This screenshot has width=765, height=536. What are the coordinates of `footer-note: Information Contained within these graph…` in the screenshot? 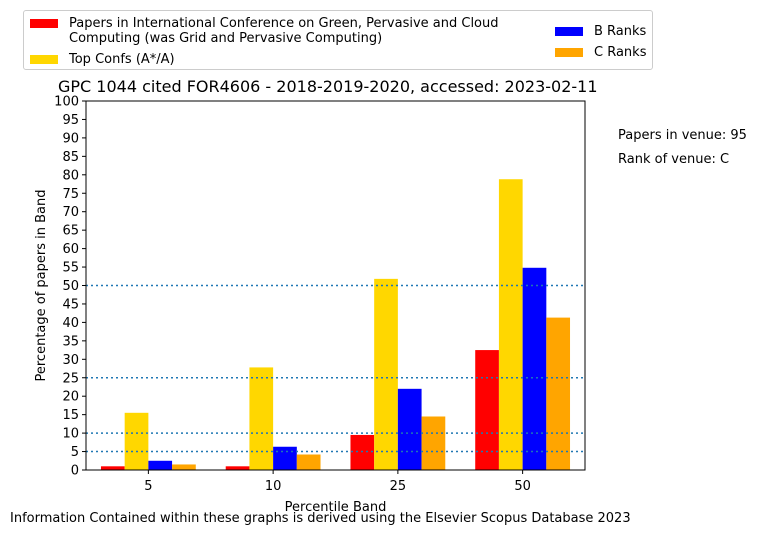 It's located at (320, 518).